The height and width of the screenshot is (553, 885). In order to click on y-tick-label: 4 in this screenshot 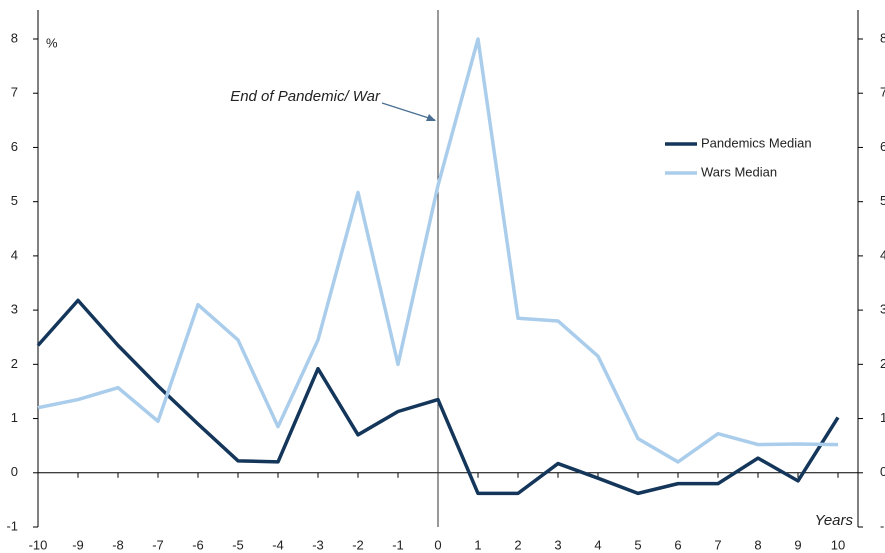, I will do `click(14, 254)`.